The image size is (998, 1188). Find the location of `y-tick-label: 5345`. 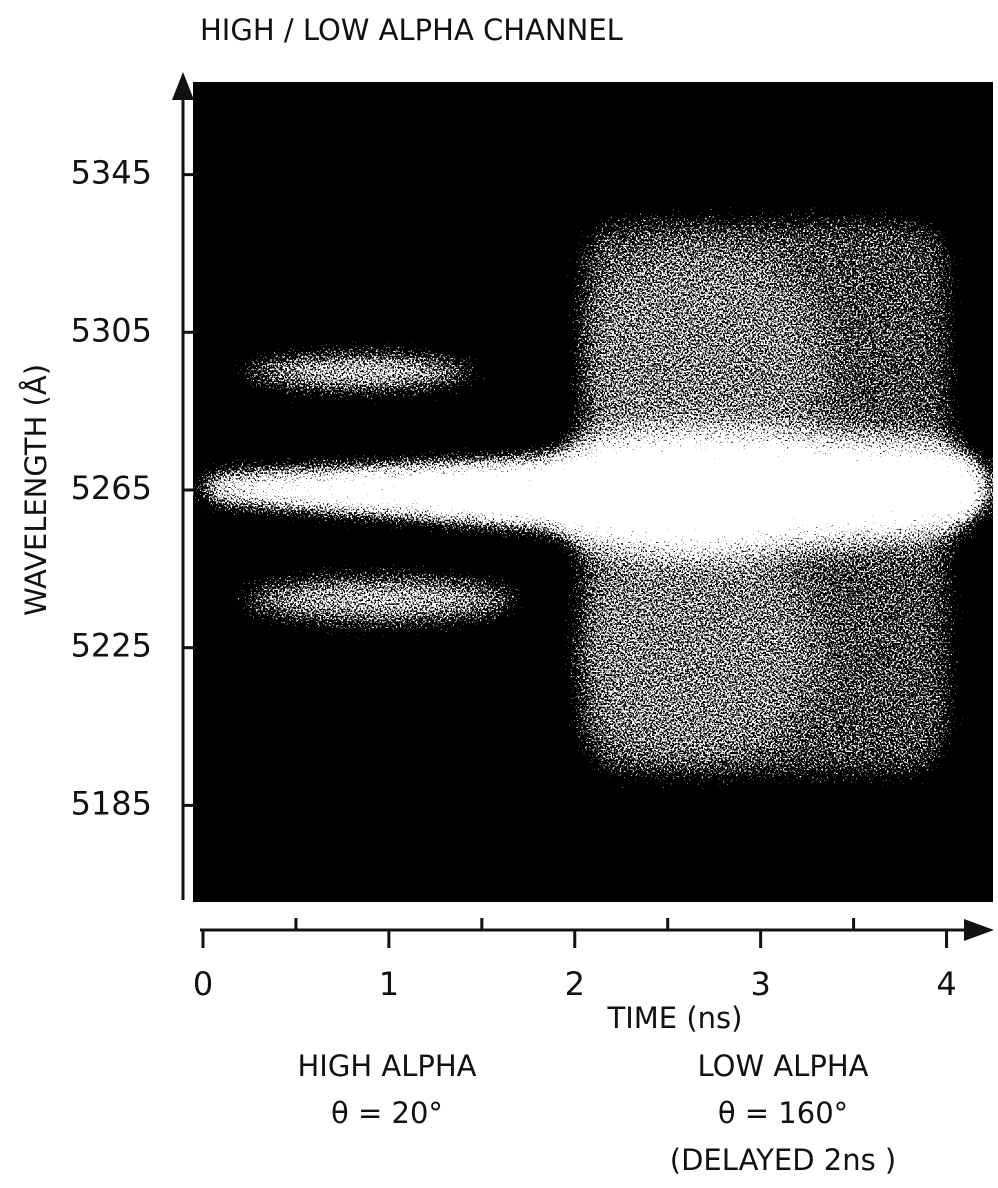

y-tick-label: 5345 is located at coordinates (111, 173).